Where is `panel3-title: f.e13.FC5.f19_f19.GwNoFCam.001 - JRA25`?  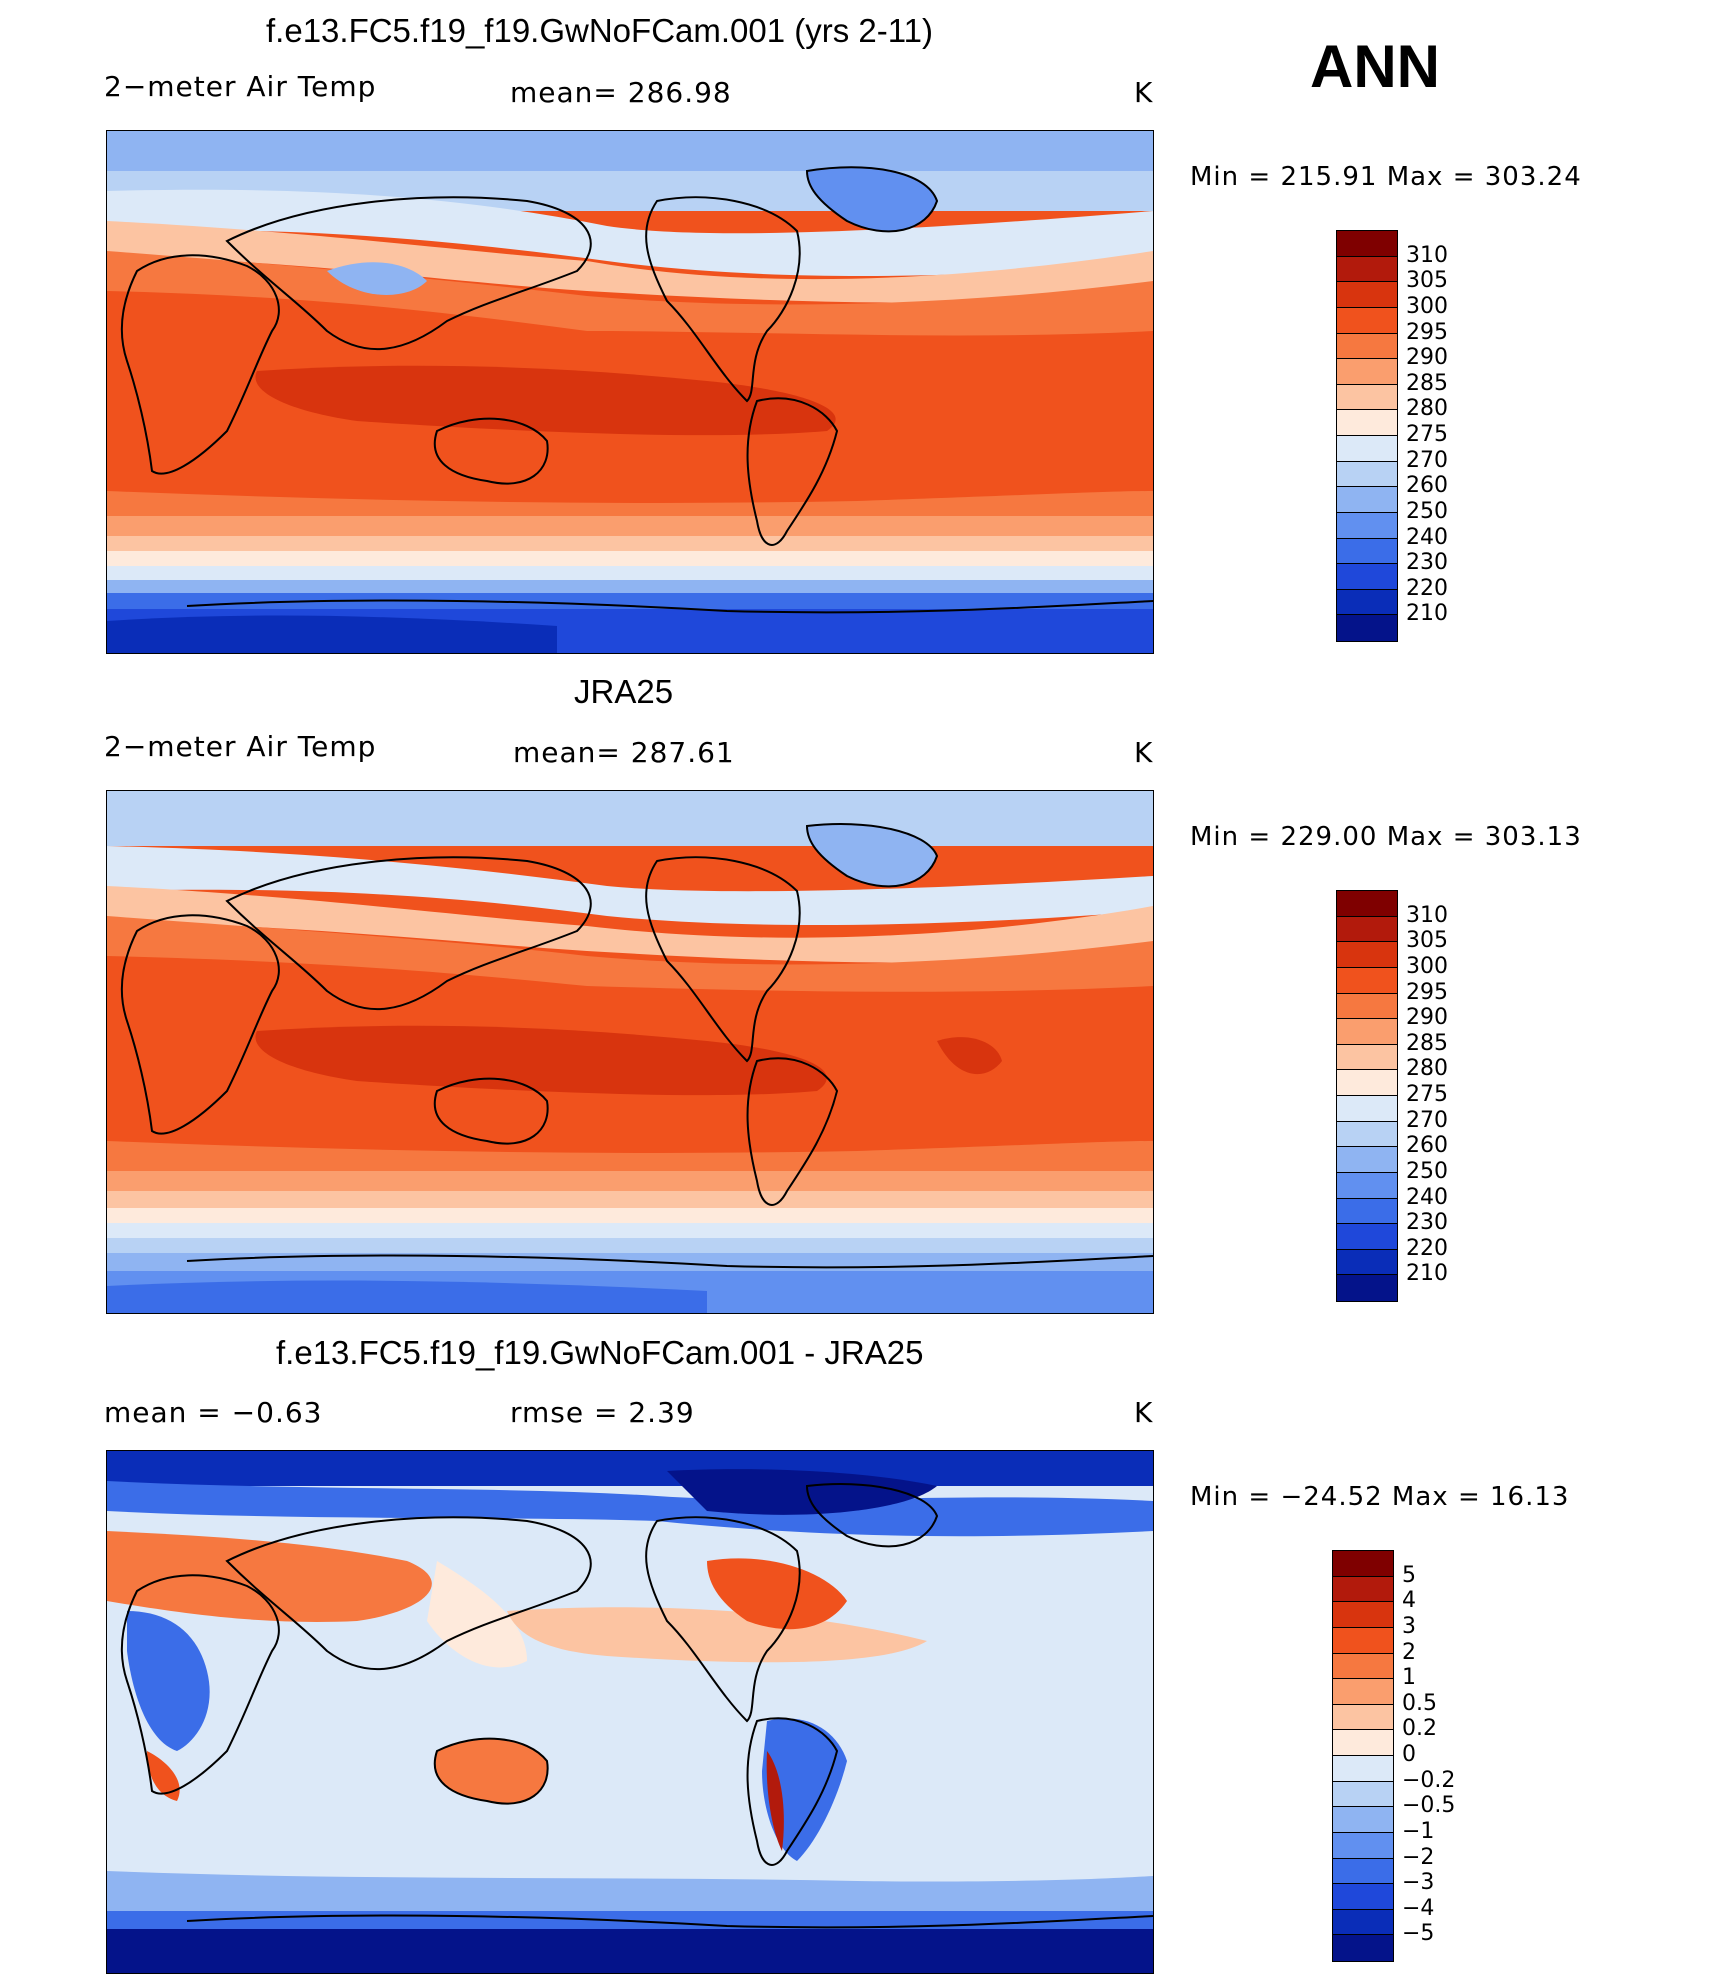 panel3-title: f.e13.FC5.f19_f19.GwNoFCam.001 - JRA25 is located at coordinates (600, 1352).